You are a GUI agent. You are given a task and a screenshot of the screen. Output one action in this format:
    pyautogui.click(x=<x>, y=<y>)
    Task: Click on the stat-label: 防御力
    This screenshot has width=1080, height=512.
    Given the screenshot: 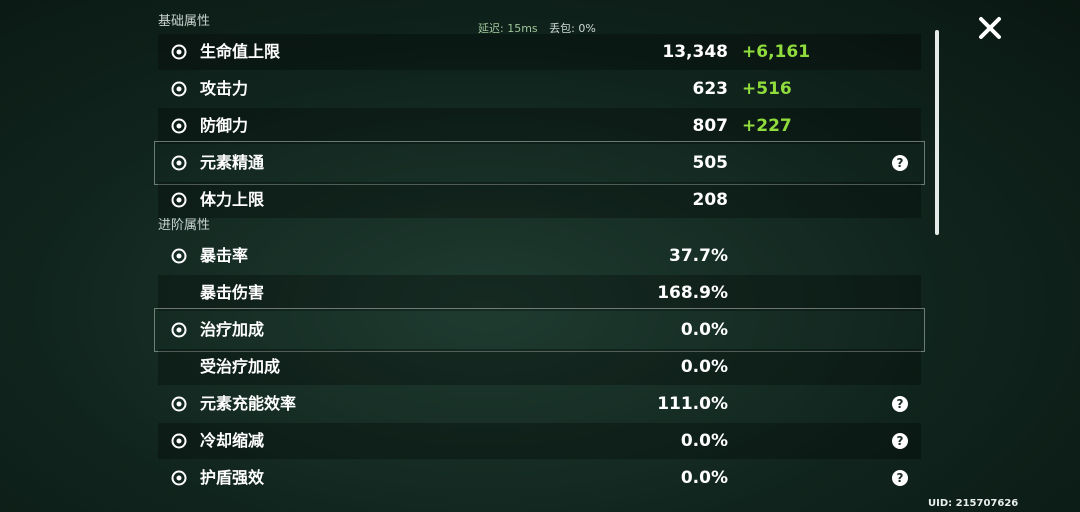 What is the action you would take?
    pyautogui.click(x=224, y=125)
    